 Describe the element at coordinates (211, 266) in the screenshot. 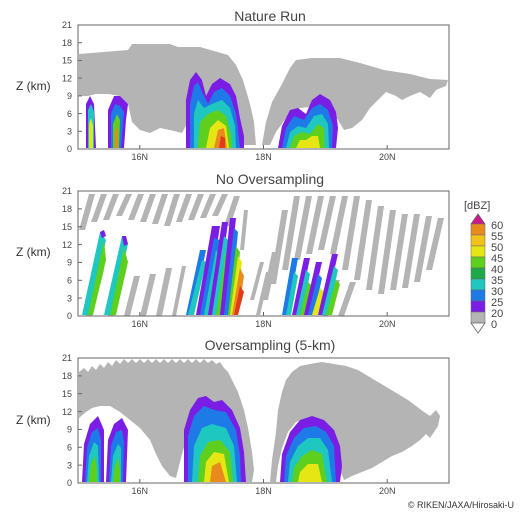

I see `convective-stripes` at that location.